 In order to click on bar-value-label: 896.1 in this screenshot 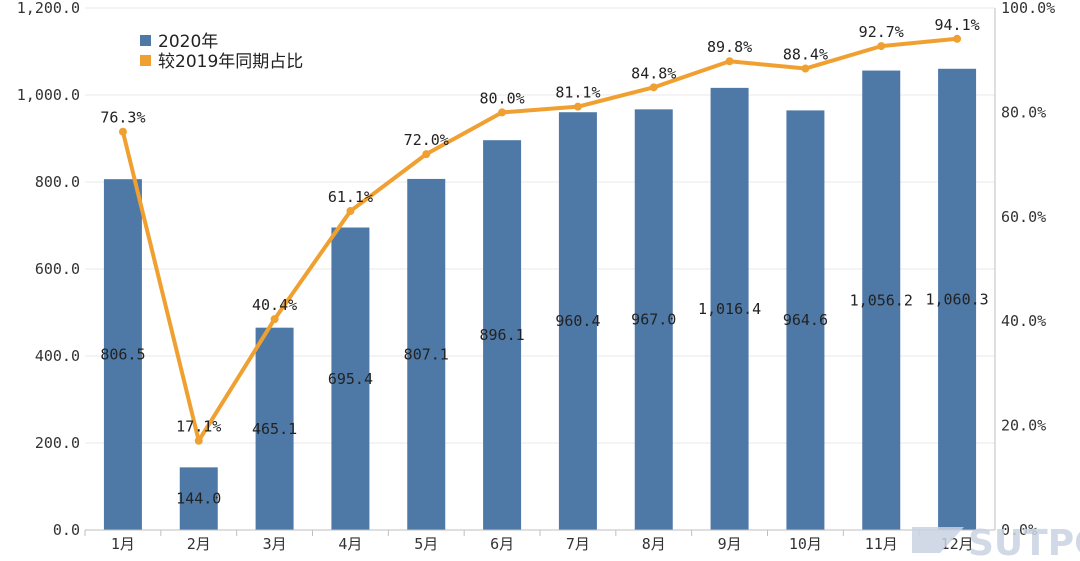, I will do `click(502, 335)`.